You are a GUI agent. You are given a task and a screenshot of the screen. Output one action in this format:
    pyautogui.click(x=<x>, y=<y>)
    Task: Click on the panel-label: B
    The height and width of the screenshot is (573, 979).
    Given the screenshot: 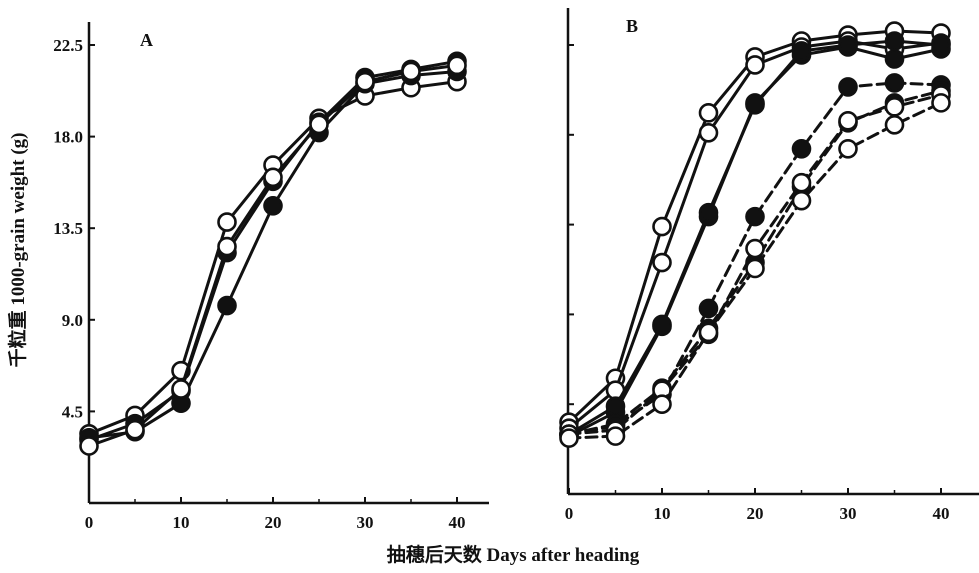 What is the action you would take?
    pyautogui.click(x=632, y=26)
    